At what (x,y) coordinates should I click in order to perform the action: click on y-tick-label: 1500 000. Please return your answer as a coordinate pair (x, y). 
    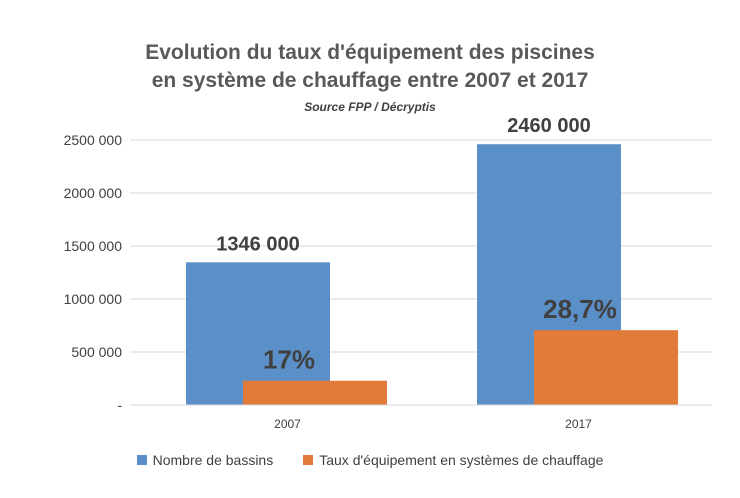
    Looking at the image, I should click on (93, 246).